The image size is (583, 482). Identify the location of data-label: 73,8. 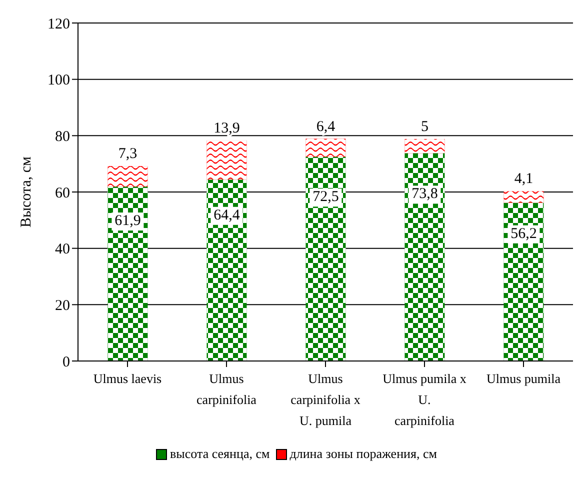
(425, 194).